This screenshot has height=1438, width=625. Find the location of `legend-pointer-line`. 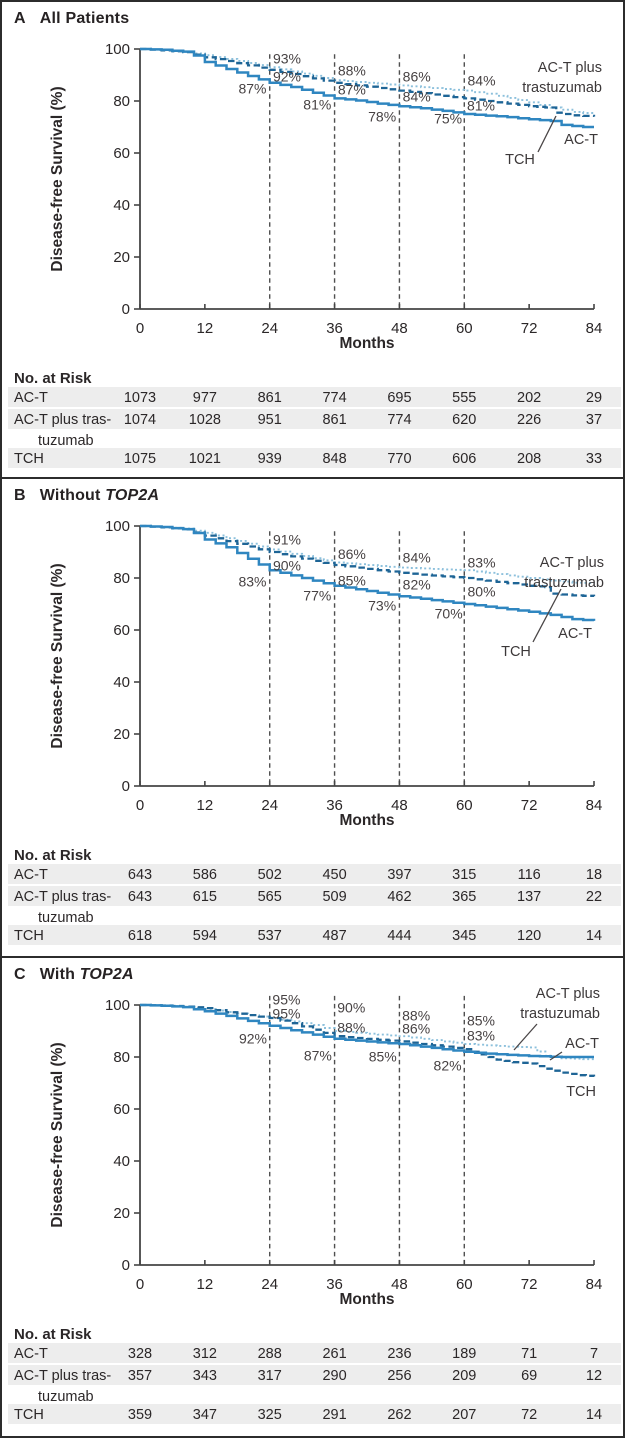

legend-pointer-line is located at coordinates (547, 134).